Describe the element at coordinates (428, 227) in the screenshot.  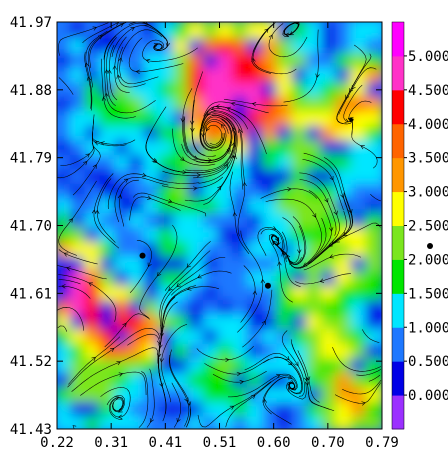
I see `colorbar-label: 2.500` at that location.